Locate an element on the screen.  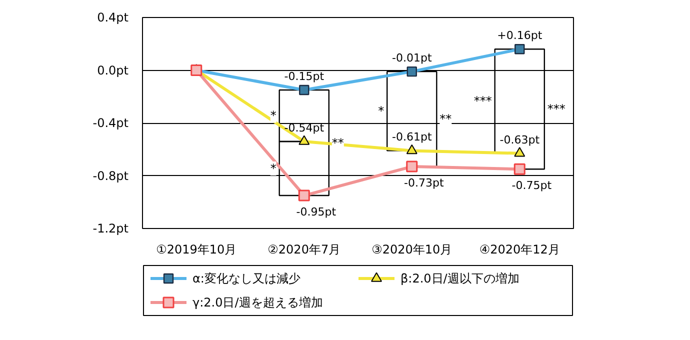
x-tick-label: ②2020年7月 is located at coordinates (304, 249).